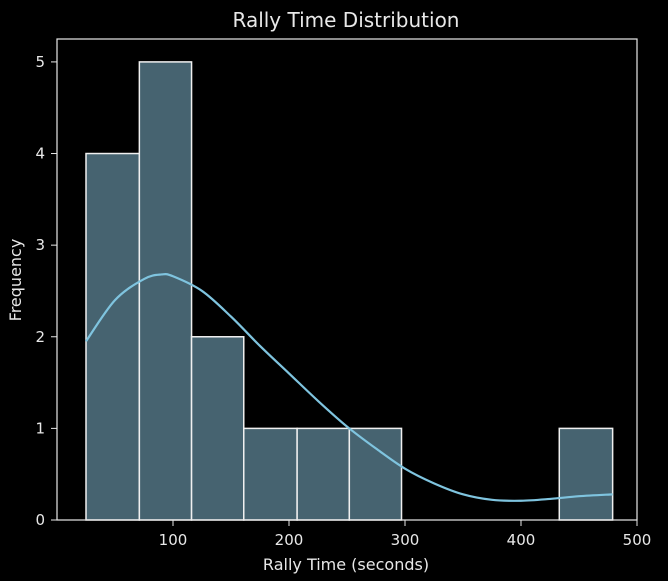  What do you see at coordinates (173, 540) in the screenshot?
I see `x-tick-label-100: 100` at bounding box center [173, 540].